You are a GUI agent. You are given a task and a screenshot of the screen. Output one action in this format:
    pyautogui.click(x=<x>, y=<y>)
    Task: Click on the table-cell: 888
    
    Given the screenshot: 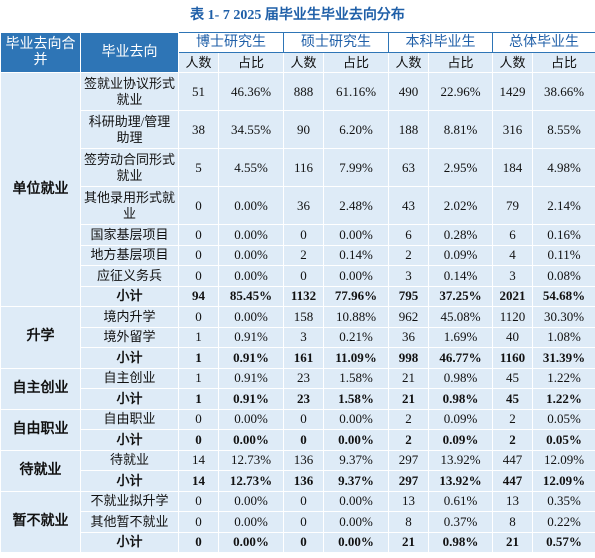 What is the action you would take?
    pyautogui.click(x=303, y=91)
    